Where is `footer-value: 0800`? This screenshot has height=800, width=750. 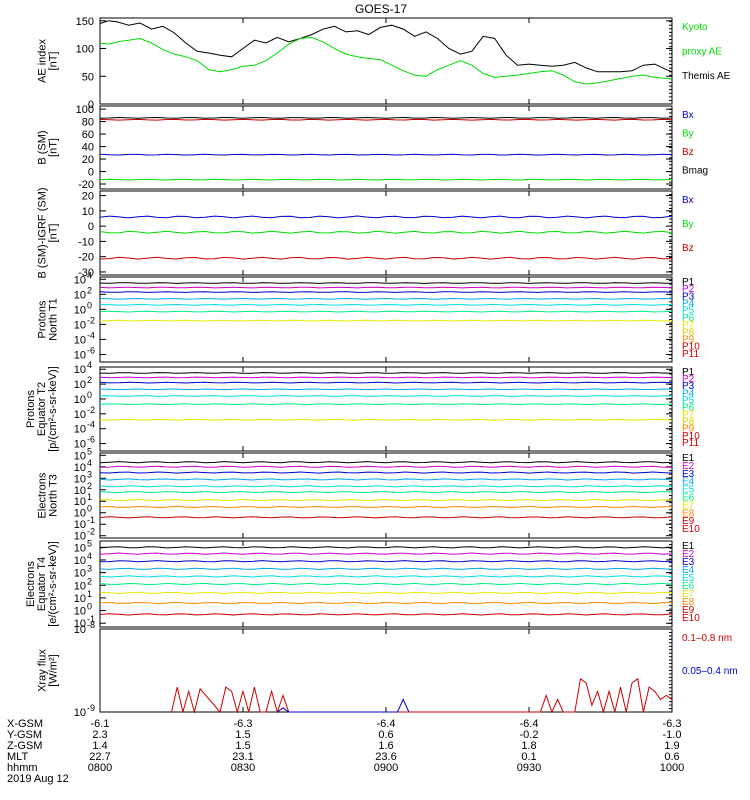
footer-value: 0800 is located at coordinates (100, 768).